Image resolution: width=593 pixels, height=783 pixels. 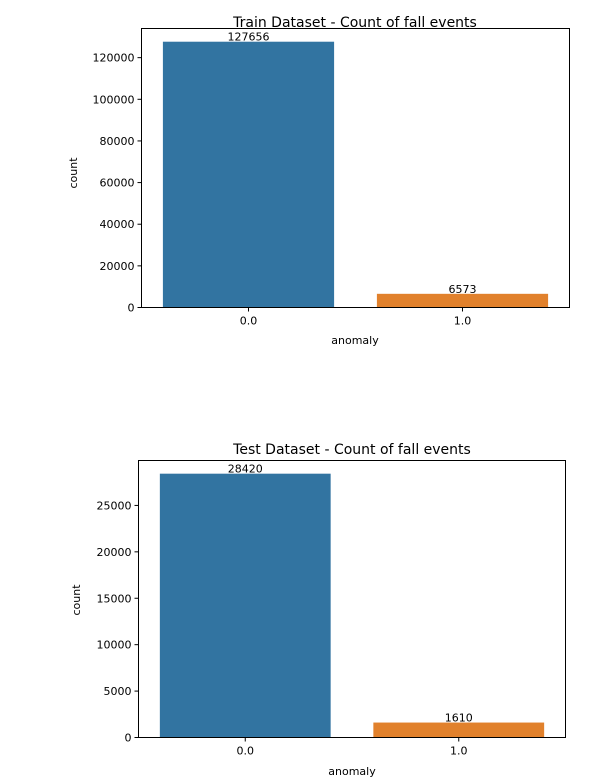 I want to click on y-tick-label: 10000, so click(x=114, y=645).